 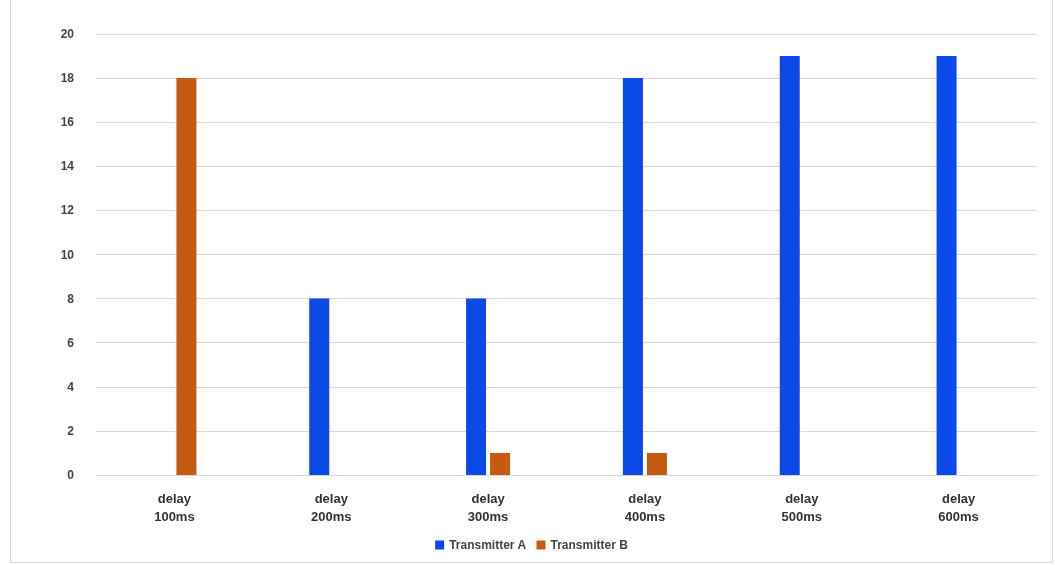 What do you see at coordinates (958, 507) in the screenshot?
I see `x-tick-label: delay 600ms` at bounding box center [958, 507].